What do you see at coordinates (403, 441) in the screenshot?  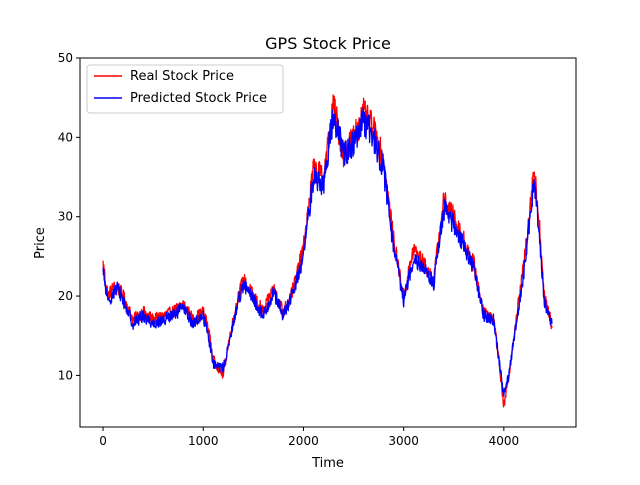 I see `x-tick-label: 3000` at bounding box center [403, 441].